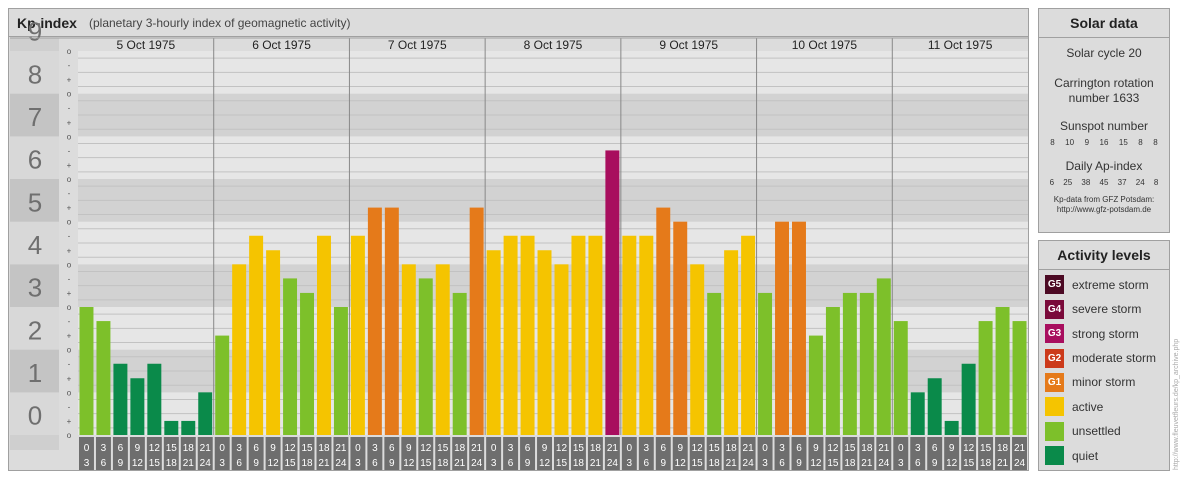 The width and height of the screenshot is (1184, 480). Describe the element at coordinates (1156, 182) in the screenshot. I see `ap-value: 8` at that location.